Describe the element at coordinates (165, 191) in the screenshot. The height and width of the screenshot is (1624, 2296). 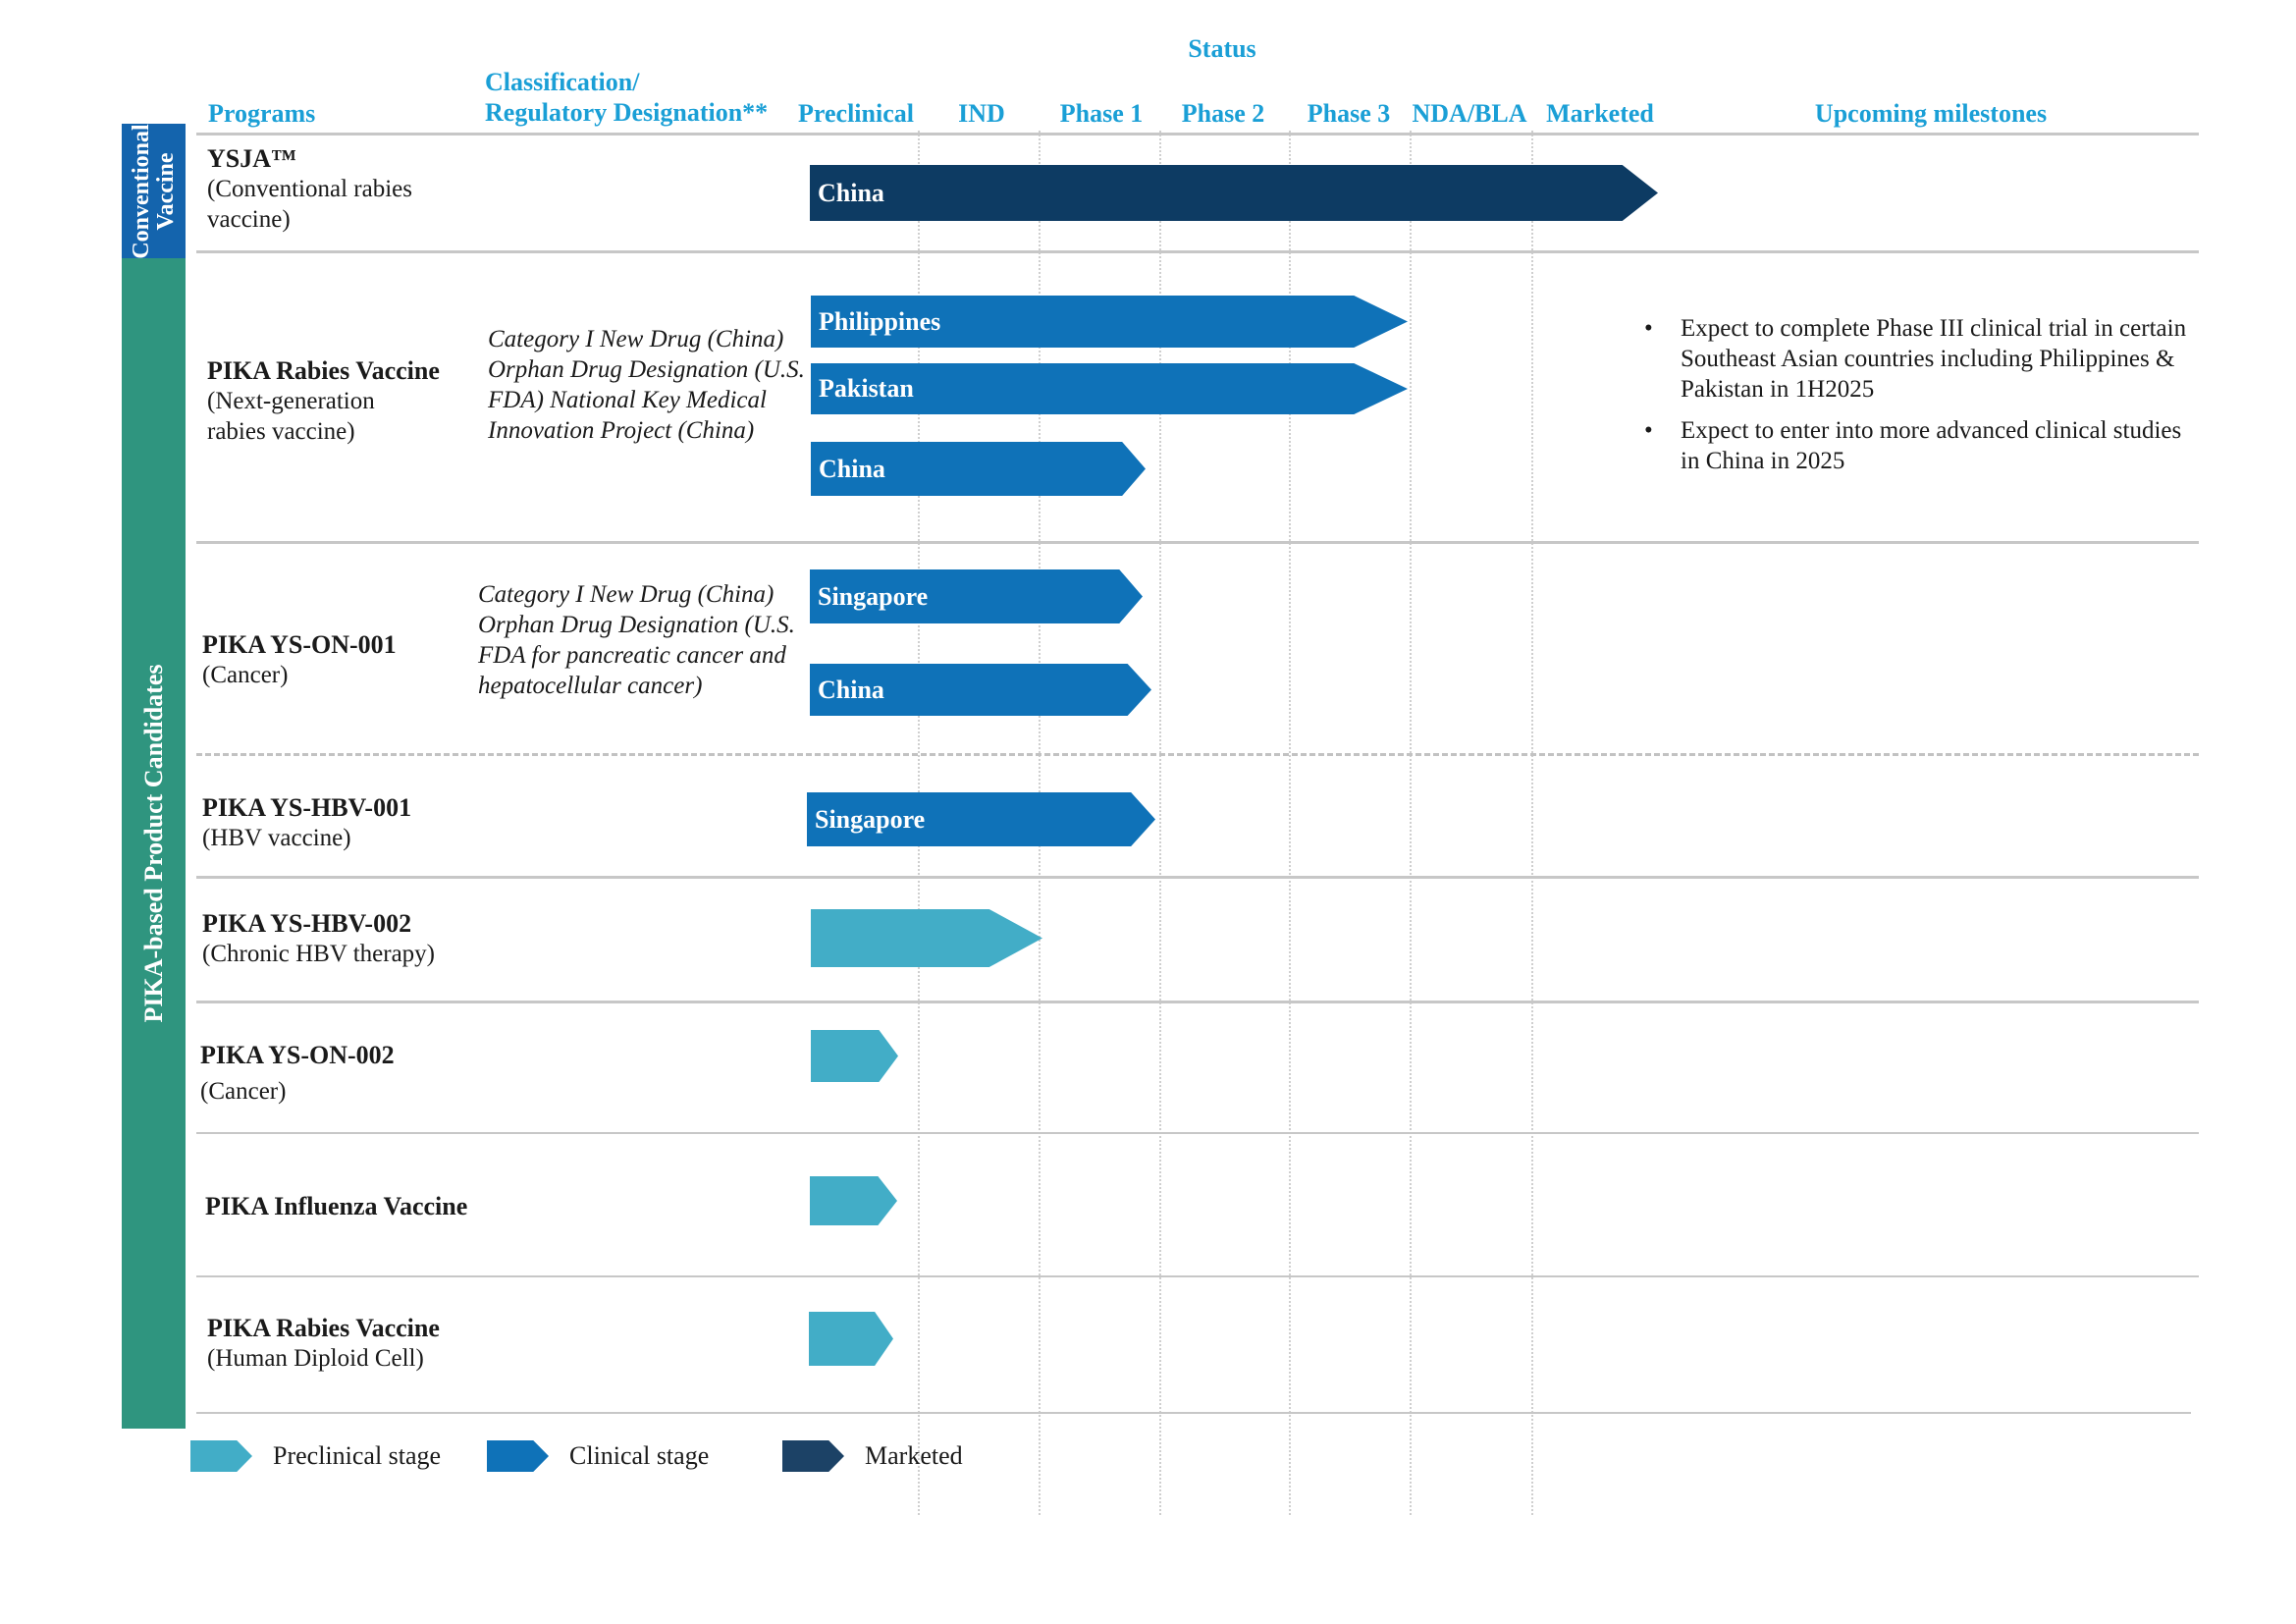
I see `conventional-label-line2: Vaccine` at that location.